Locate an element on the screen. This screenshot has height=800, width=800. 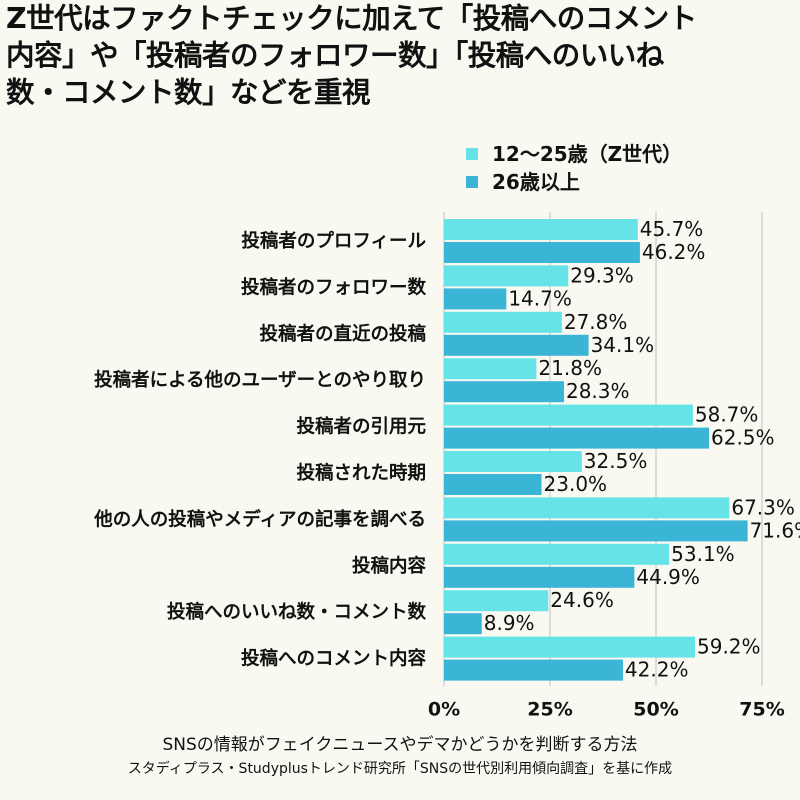
data-label: 59.2% is located at coordinates (729, 647).